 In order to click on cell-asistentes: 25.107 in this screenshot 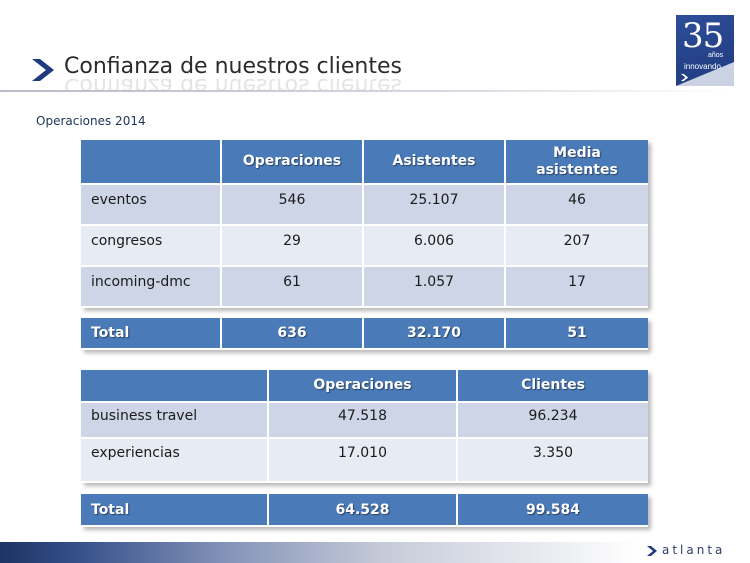, I will do `click(435, 205)`.